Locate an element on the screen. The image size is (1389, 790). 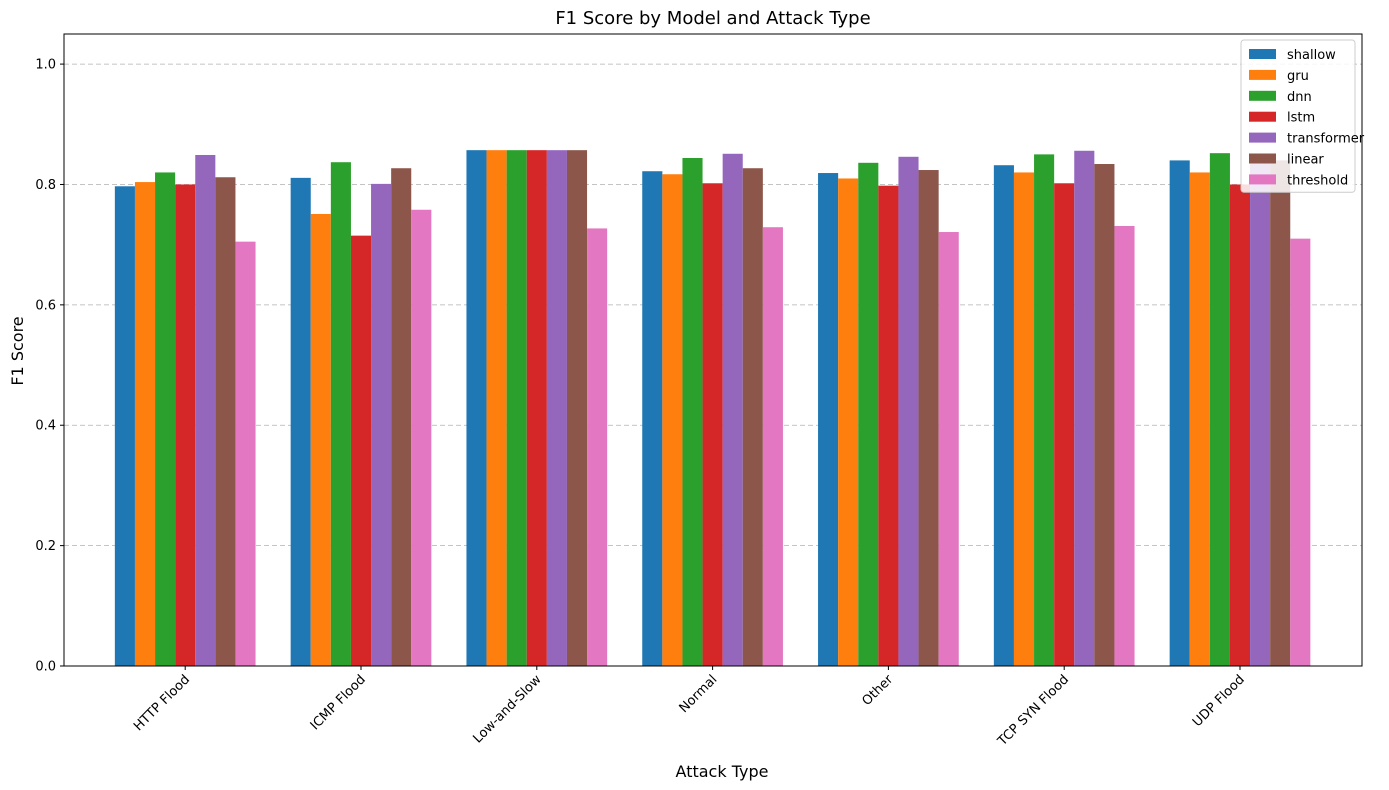
y-tick-label: 0.8 is located at coordinates (45, 185).